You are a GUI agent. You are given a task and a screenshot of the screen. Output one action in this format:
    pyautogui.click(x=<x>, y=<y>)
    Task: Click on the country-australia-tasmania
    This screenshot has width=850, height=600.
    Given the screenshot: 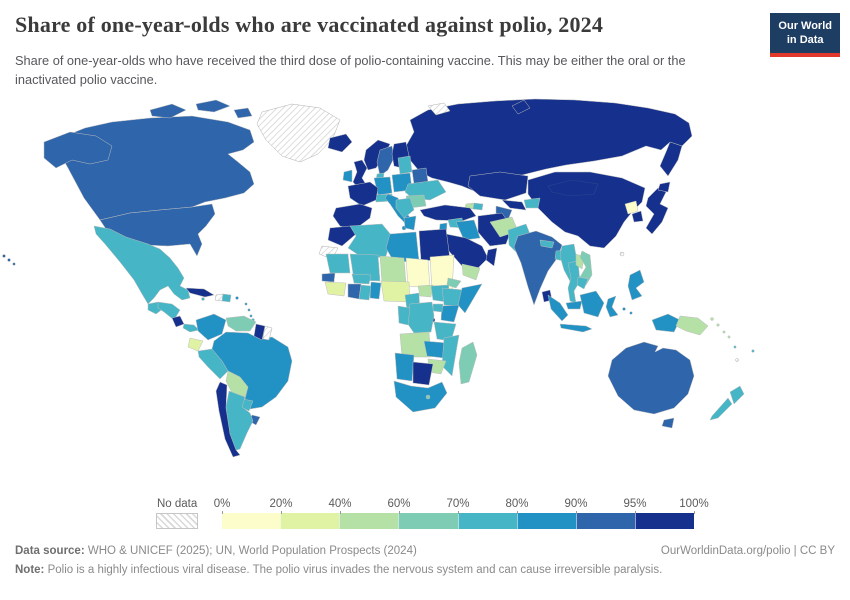 What is the action you would take?
    pyautogui.click(x=668, y=423)
    